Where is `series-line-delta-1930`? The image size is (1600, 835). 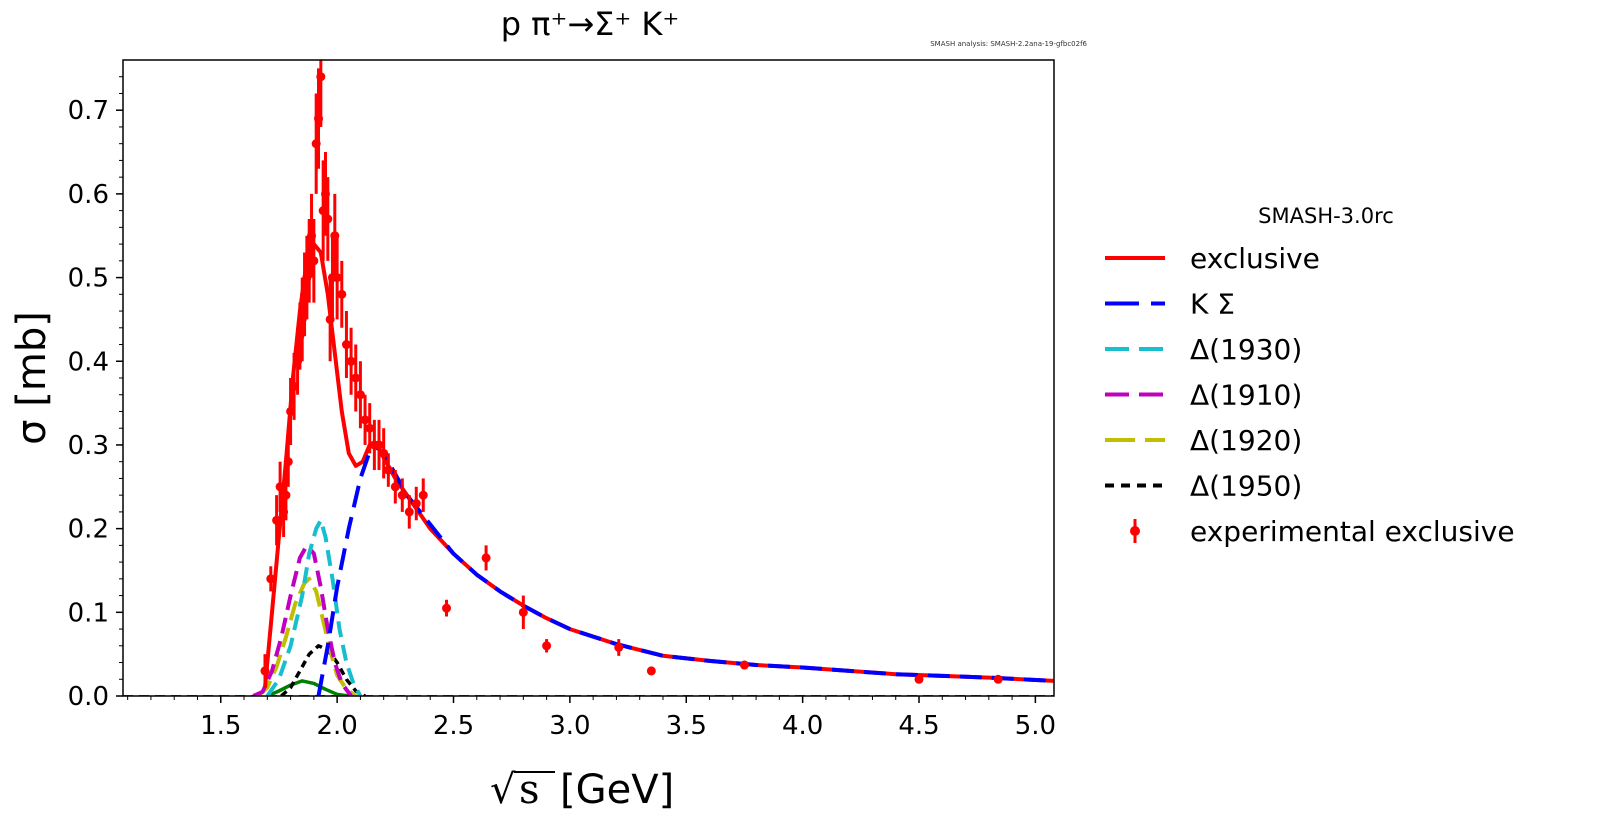 series-line-delta-1930 is located at coordinates (314, 607).